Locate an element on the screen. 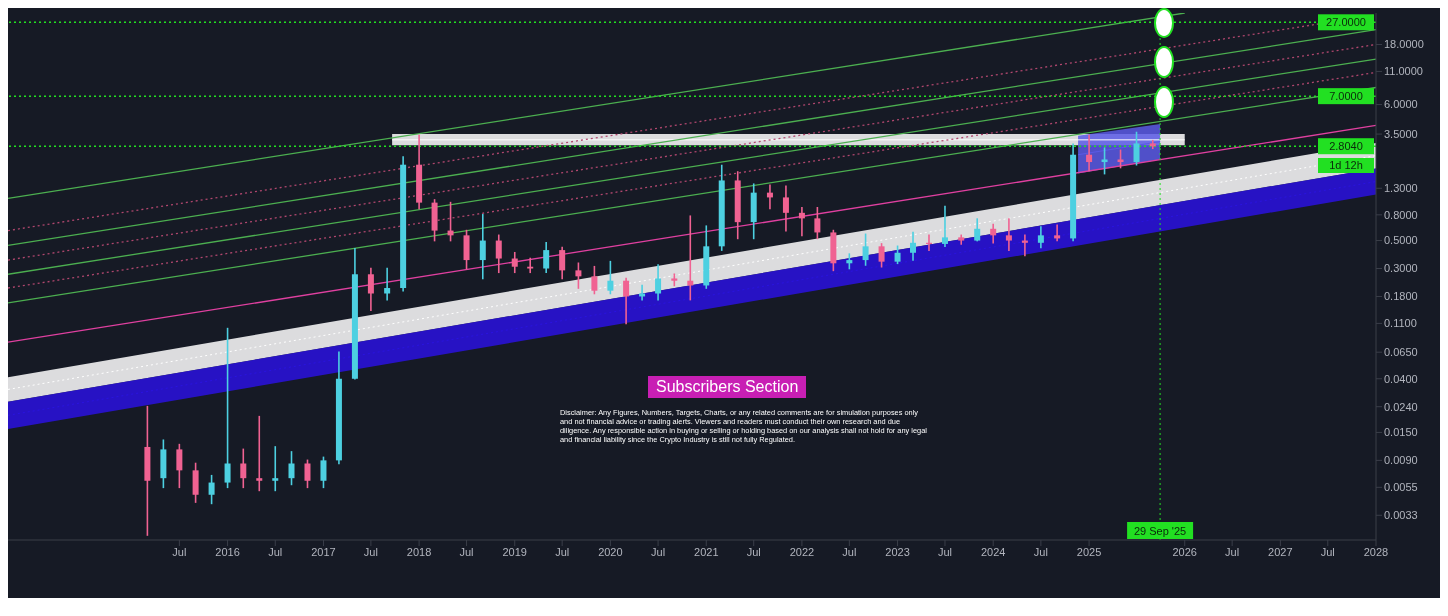  x-tick-label: 2021 is located at coordinates (706, 551).